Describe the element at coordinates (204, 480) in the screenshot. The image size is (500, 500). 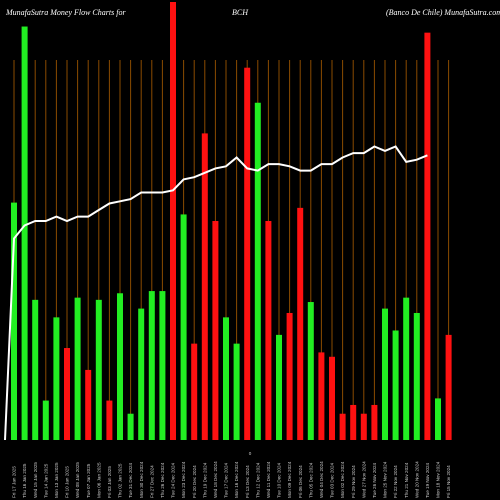
I see `x-tick-label: Thu 19 Dec 2024` at that location.